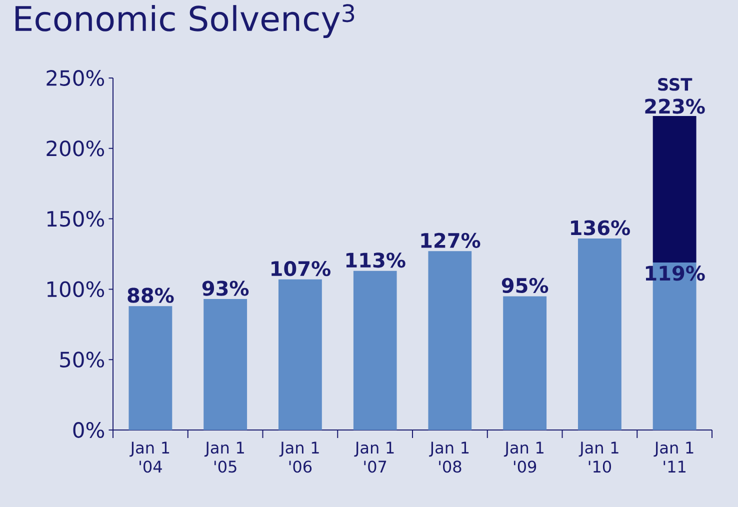 The width and height of the screenshot is (738, 507). Describe the element at coordinates (151, 295) in the screenshot. I see `data-label: 88%` at that location.